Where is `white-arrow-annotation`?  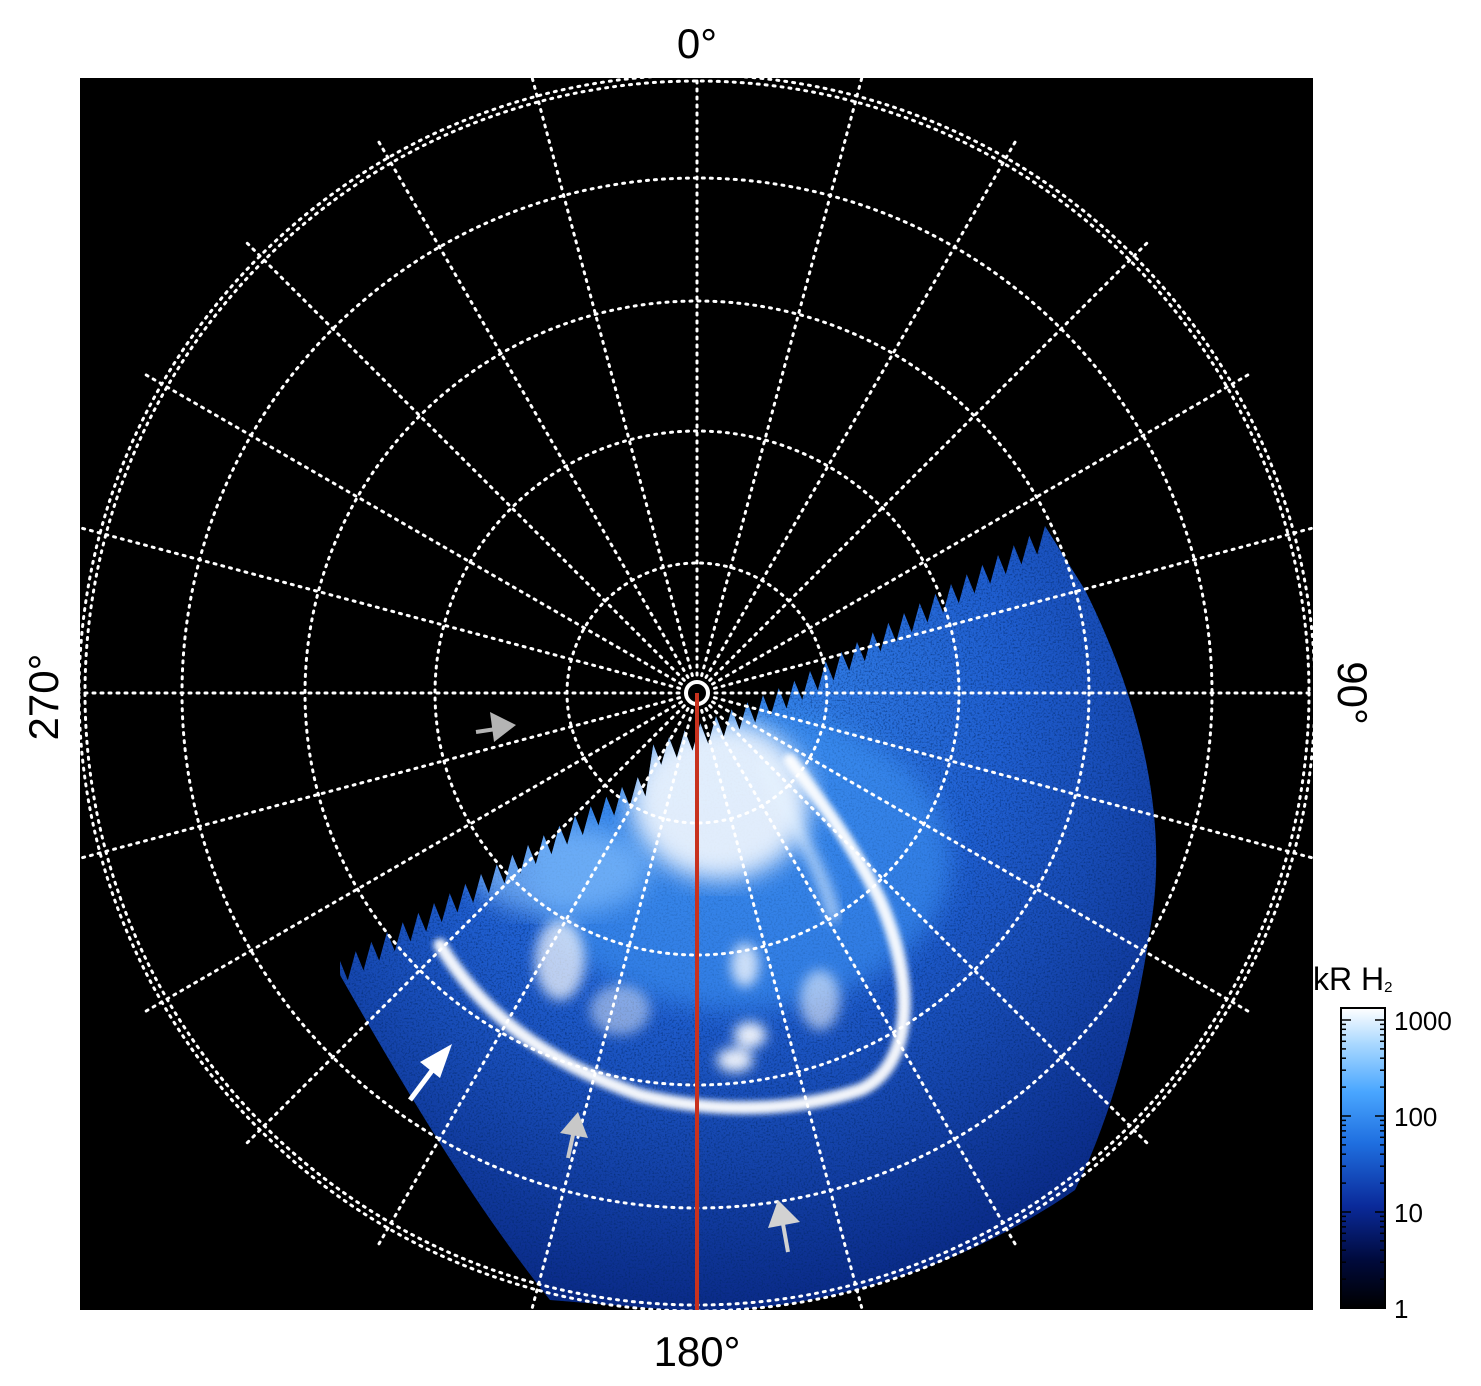
white-arrow-annotation is located at coordinates (430, 1073).